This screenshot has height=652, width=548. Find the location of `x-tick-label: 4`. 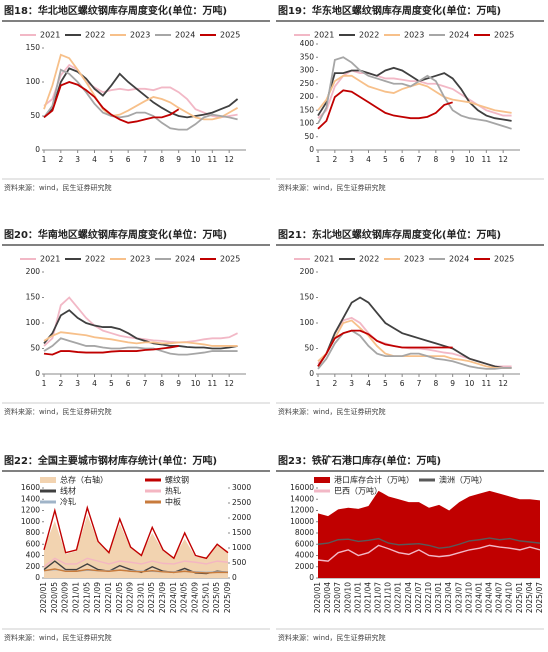

x-tick-label: 4 is located at coordinates (94, 383).